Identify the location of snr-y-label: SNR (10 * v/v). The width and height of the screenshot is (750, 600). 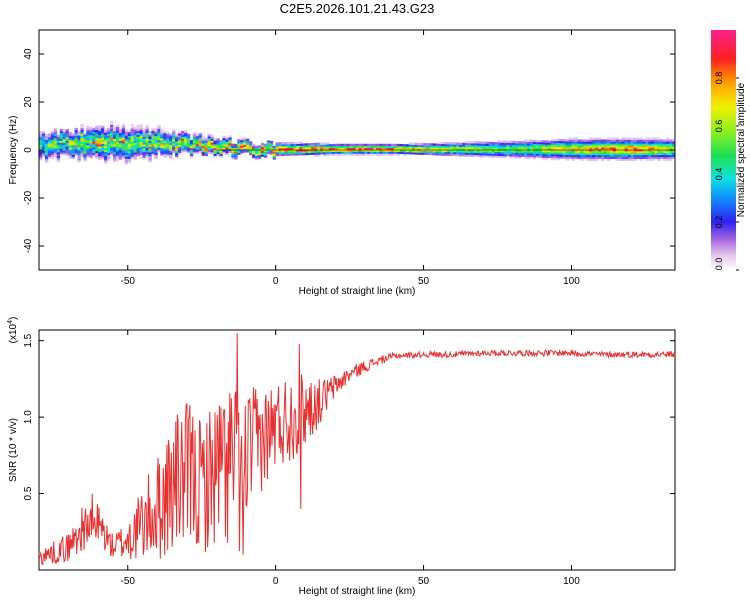
(13, 450).